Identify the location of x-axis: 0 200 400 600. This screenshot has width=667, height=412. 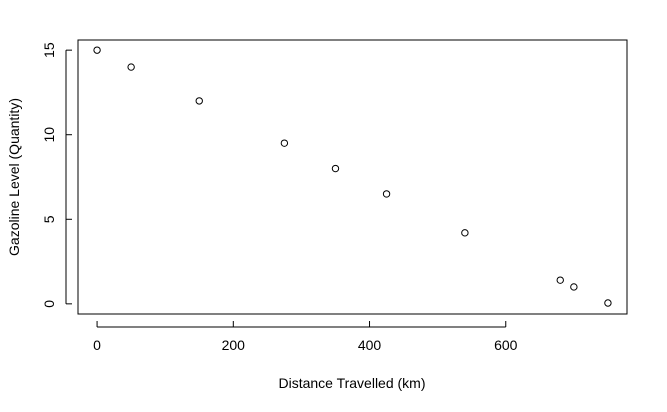
(305, 337).